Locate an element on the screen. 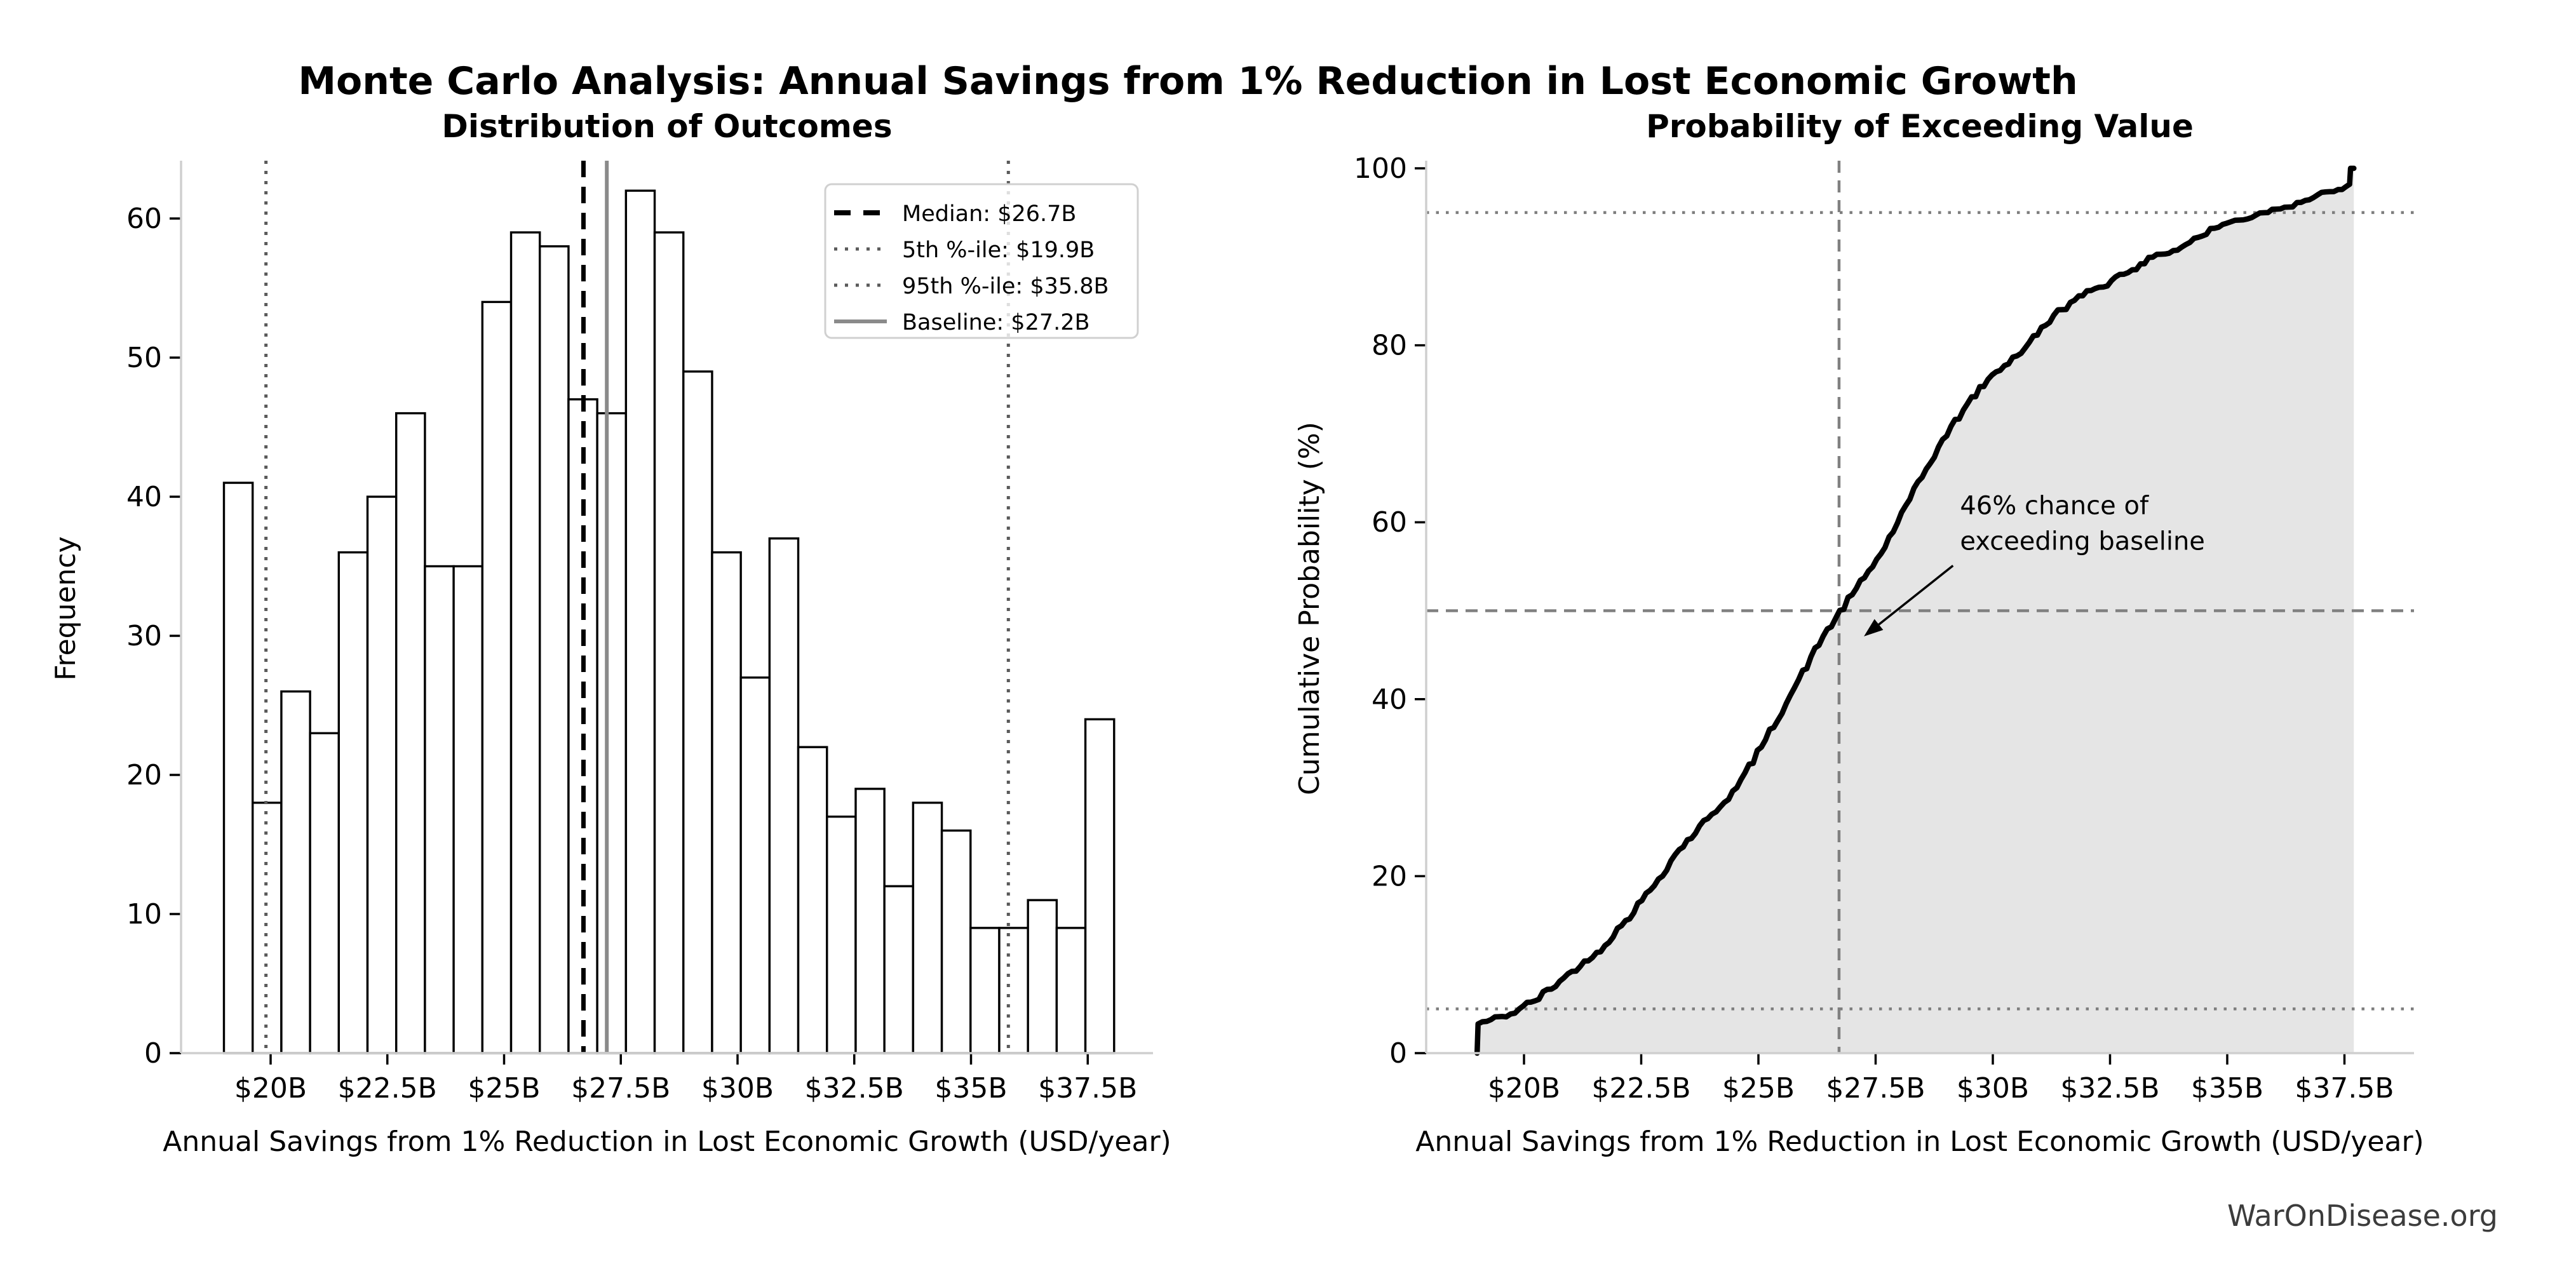 The image size is (2576, 1271). annotation-arrow-head is located at coordinates (1874, 627).